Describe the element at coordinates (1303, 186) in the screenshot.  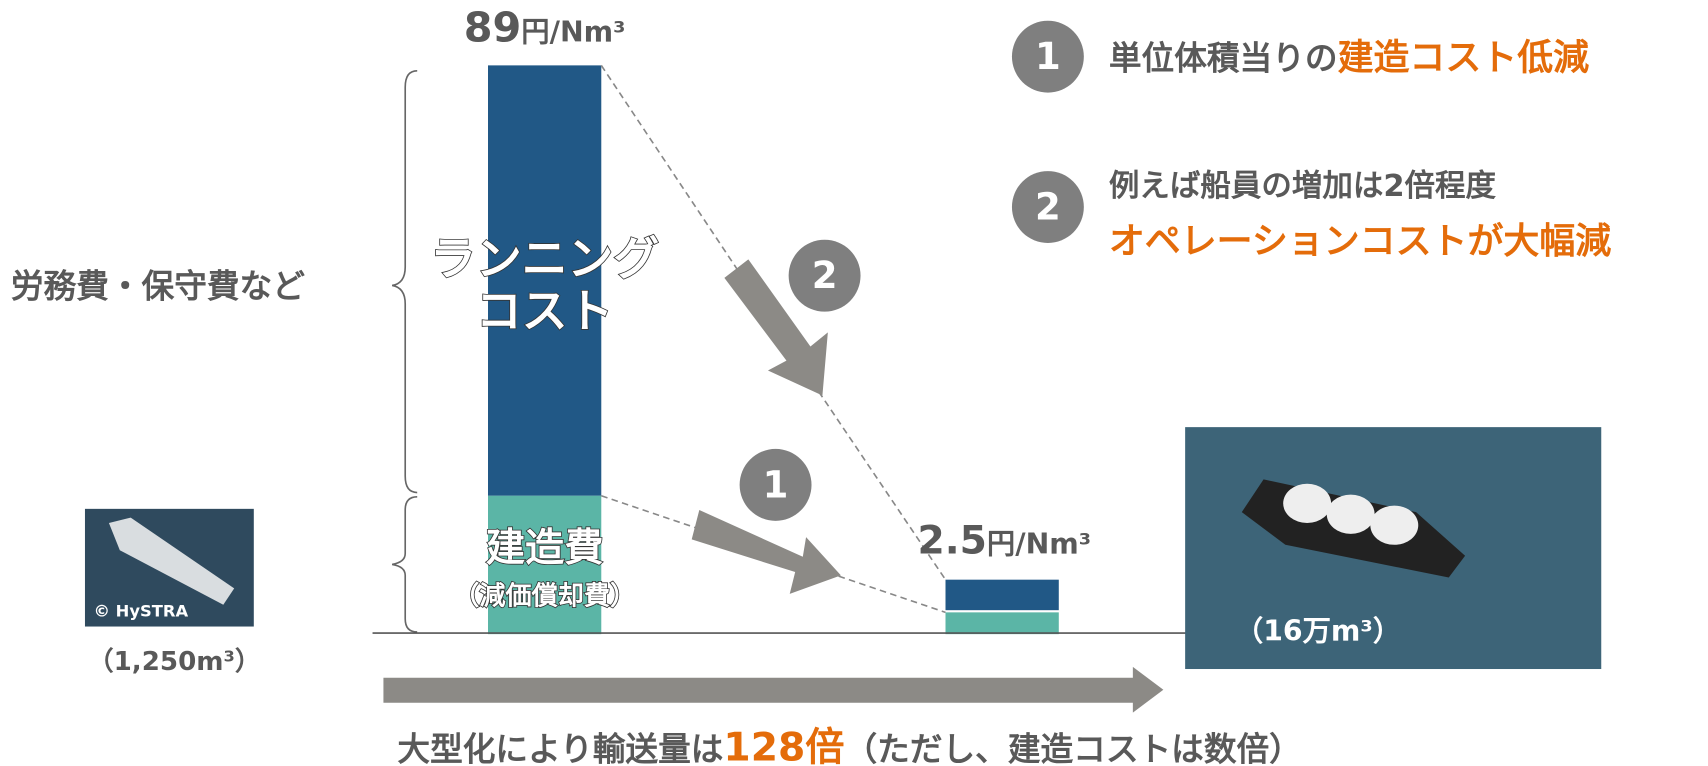
I see `point-text: 例えば船員の増加は2倍程度` at that location.